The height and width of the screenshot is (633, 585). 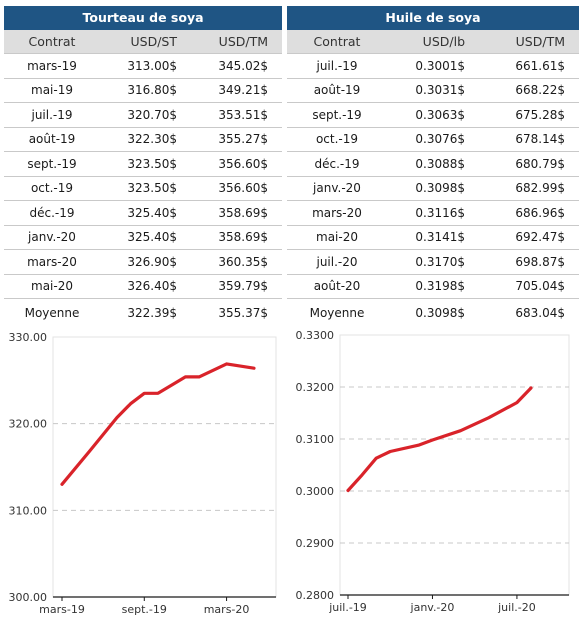 I want to click on table-row: juil.-19 0.3001$ 661.61$, so click(x=433, y=66).